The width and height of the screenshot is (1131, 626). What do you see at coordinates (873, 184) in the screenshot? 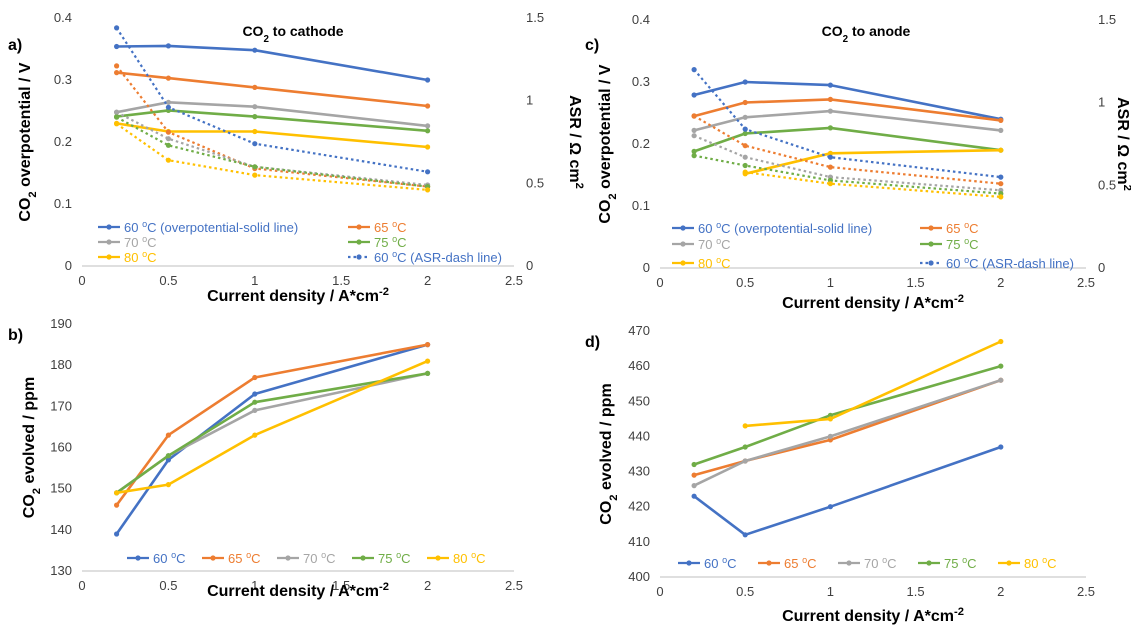
I see `series-line-80-asr` at bounding box center [873, 184].